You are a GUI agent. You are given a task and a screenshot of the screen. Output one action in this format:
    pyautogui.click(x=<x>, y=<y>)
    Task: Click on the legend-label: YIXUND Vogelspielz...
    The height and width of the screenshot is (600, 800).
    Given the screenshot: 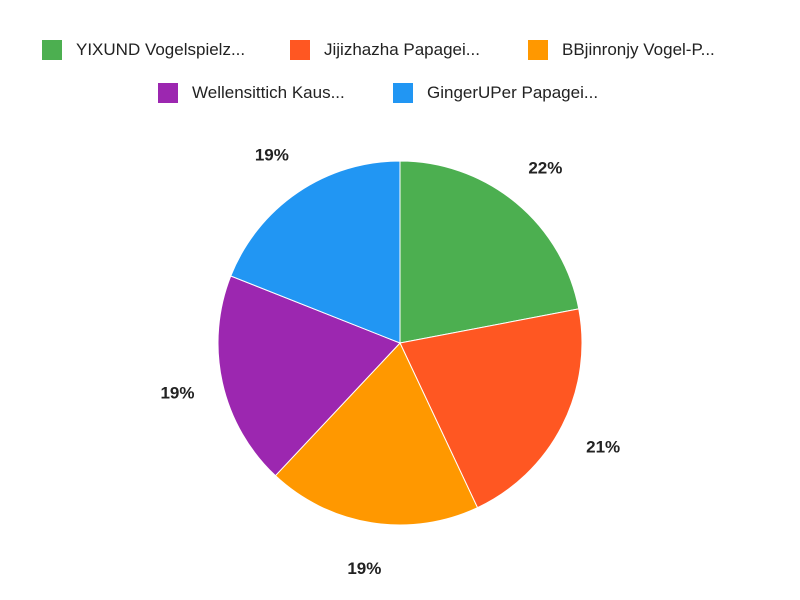 What is the action you would take?
    pyautogui.click(x=161, y=49)
    